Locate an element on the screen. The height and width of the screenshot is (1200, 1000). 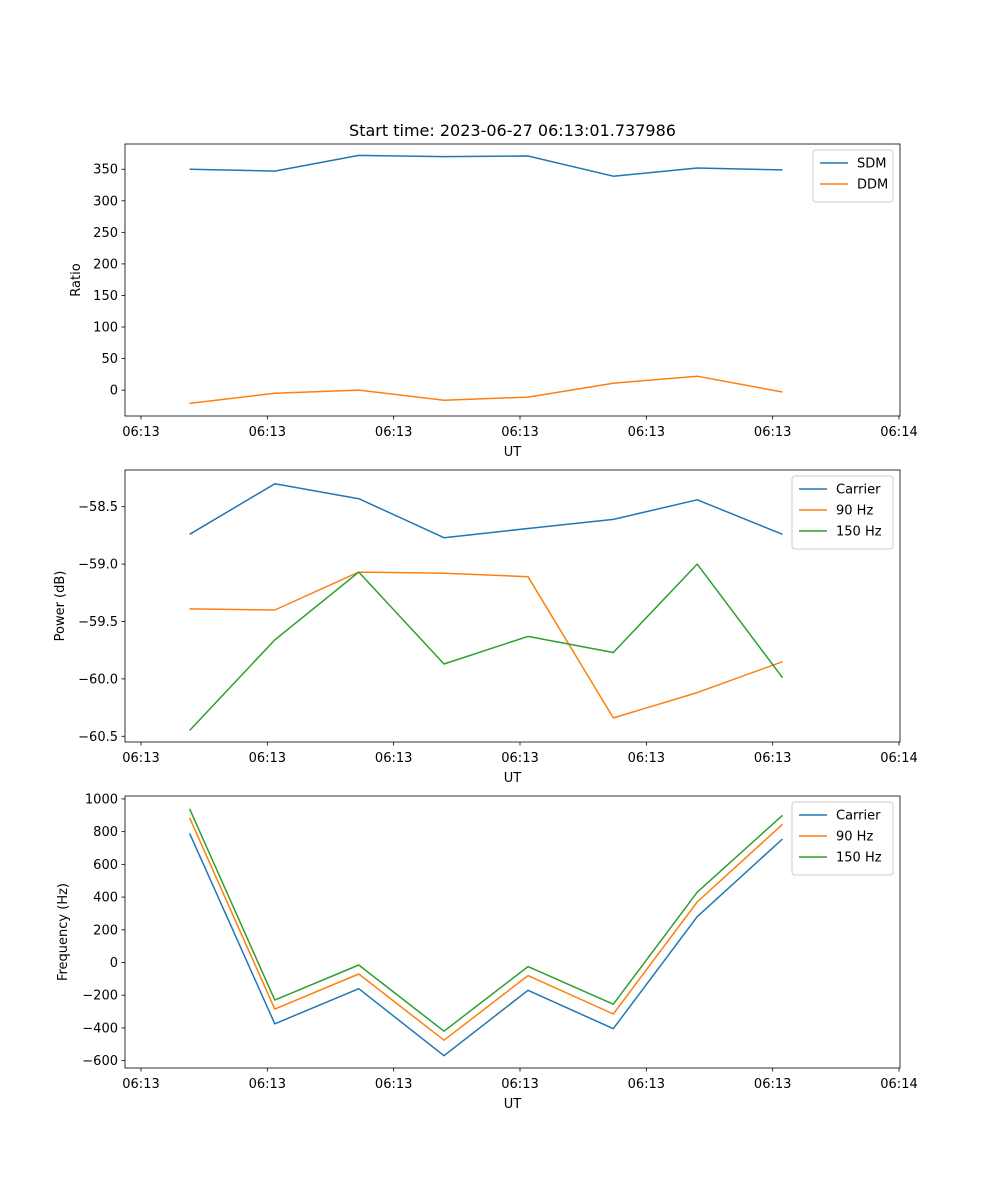
y-axis-label: Ratio is located at coordinates (76, 279).